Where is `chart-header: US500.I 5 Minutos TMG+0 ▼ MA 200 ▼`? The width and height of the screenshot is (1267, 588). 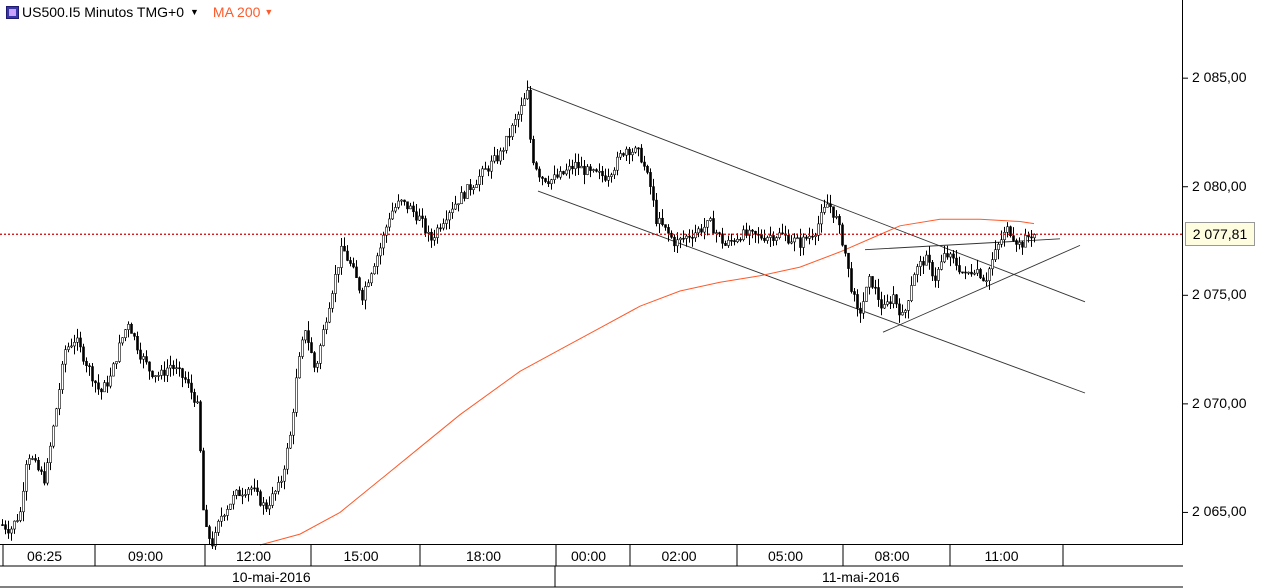
chart-header: US500.I 5 Minutos TMG+0 ▼ MA 200 ▼ is located at coordinates (139, 12).